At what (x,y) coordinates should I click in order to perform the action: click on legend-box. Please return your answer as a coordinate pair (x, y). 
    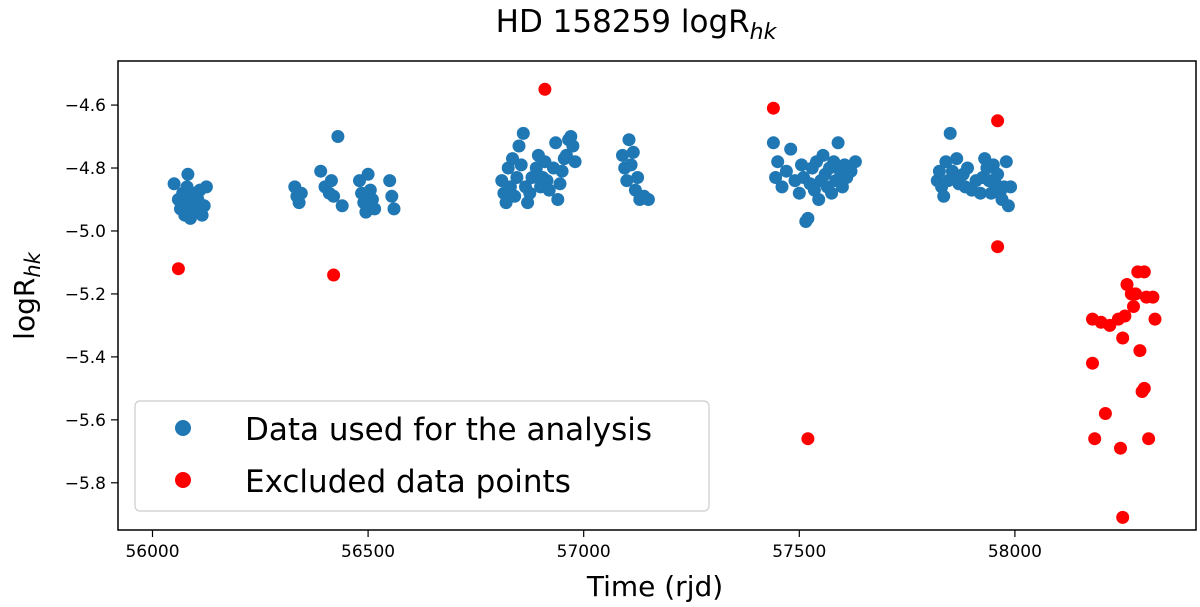
    Looking at the image, I should click on (422, 456).